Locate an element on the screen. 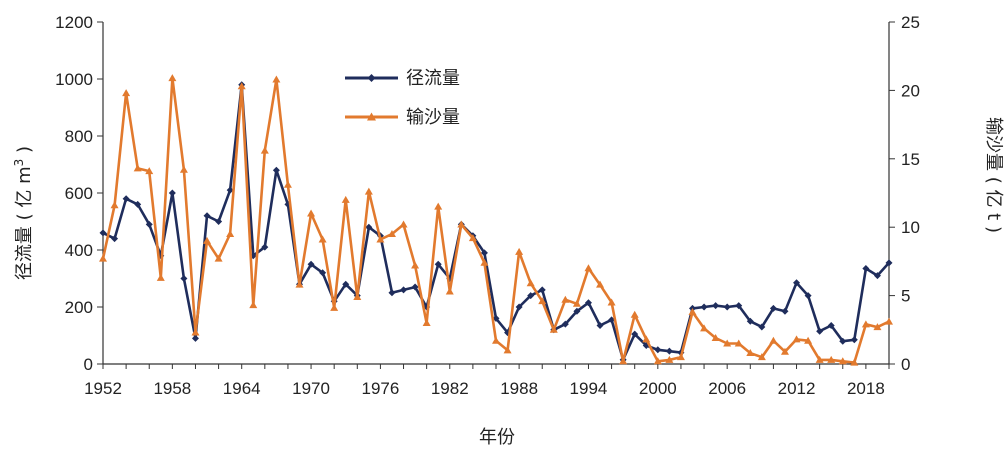  x-tick-label: 1970 is located at coordinates (311, 388).